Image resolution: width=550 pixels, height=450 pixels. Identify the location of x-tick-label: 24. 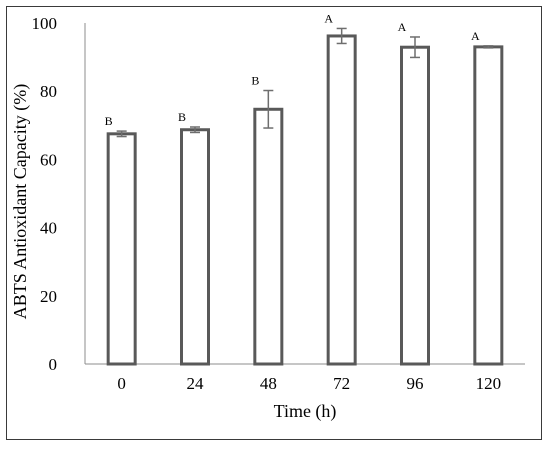
(196, 383).